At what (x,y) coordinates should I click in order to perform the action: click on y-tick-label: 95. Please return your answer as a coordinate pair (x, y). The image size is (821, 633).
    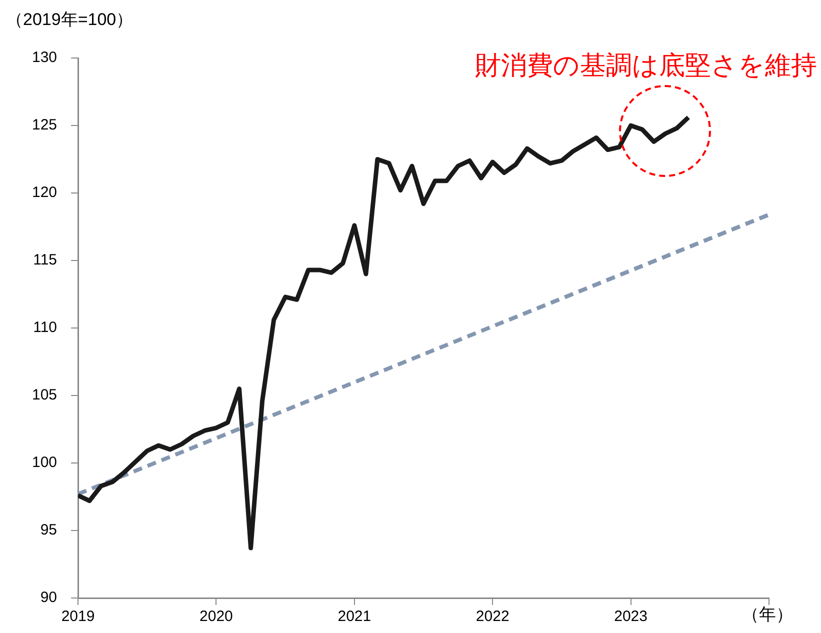
    Looking at the image, I should click on (49, 530).